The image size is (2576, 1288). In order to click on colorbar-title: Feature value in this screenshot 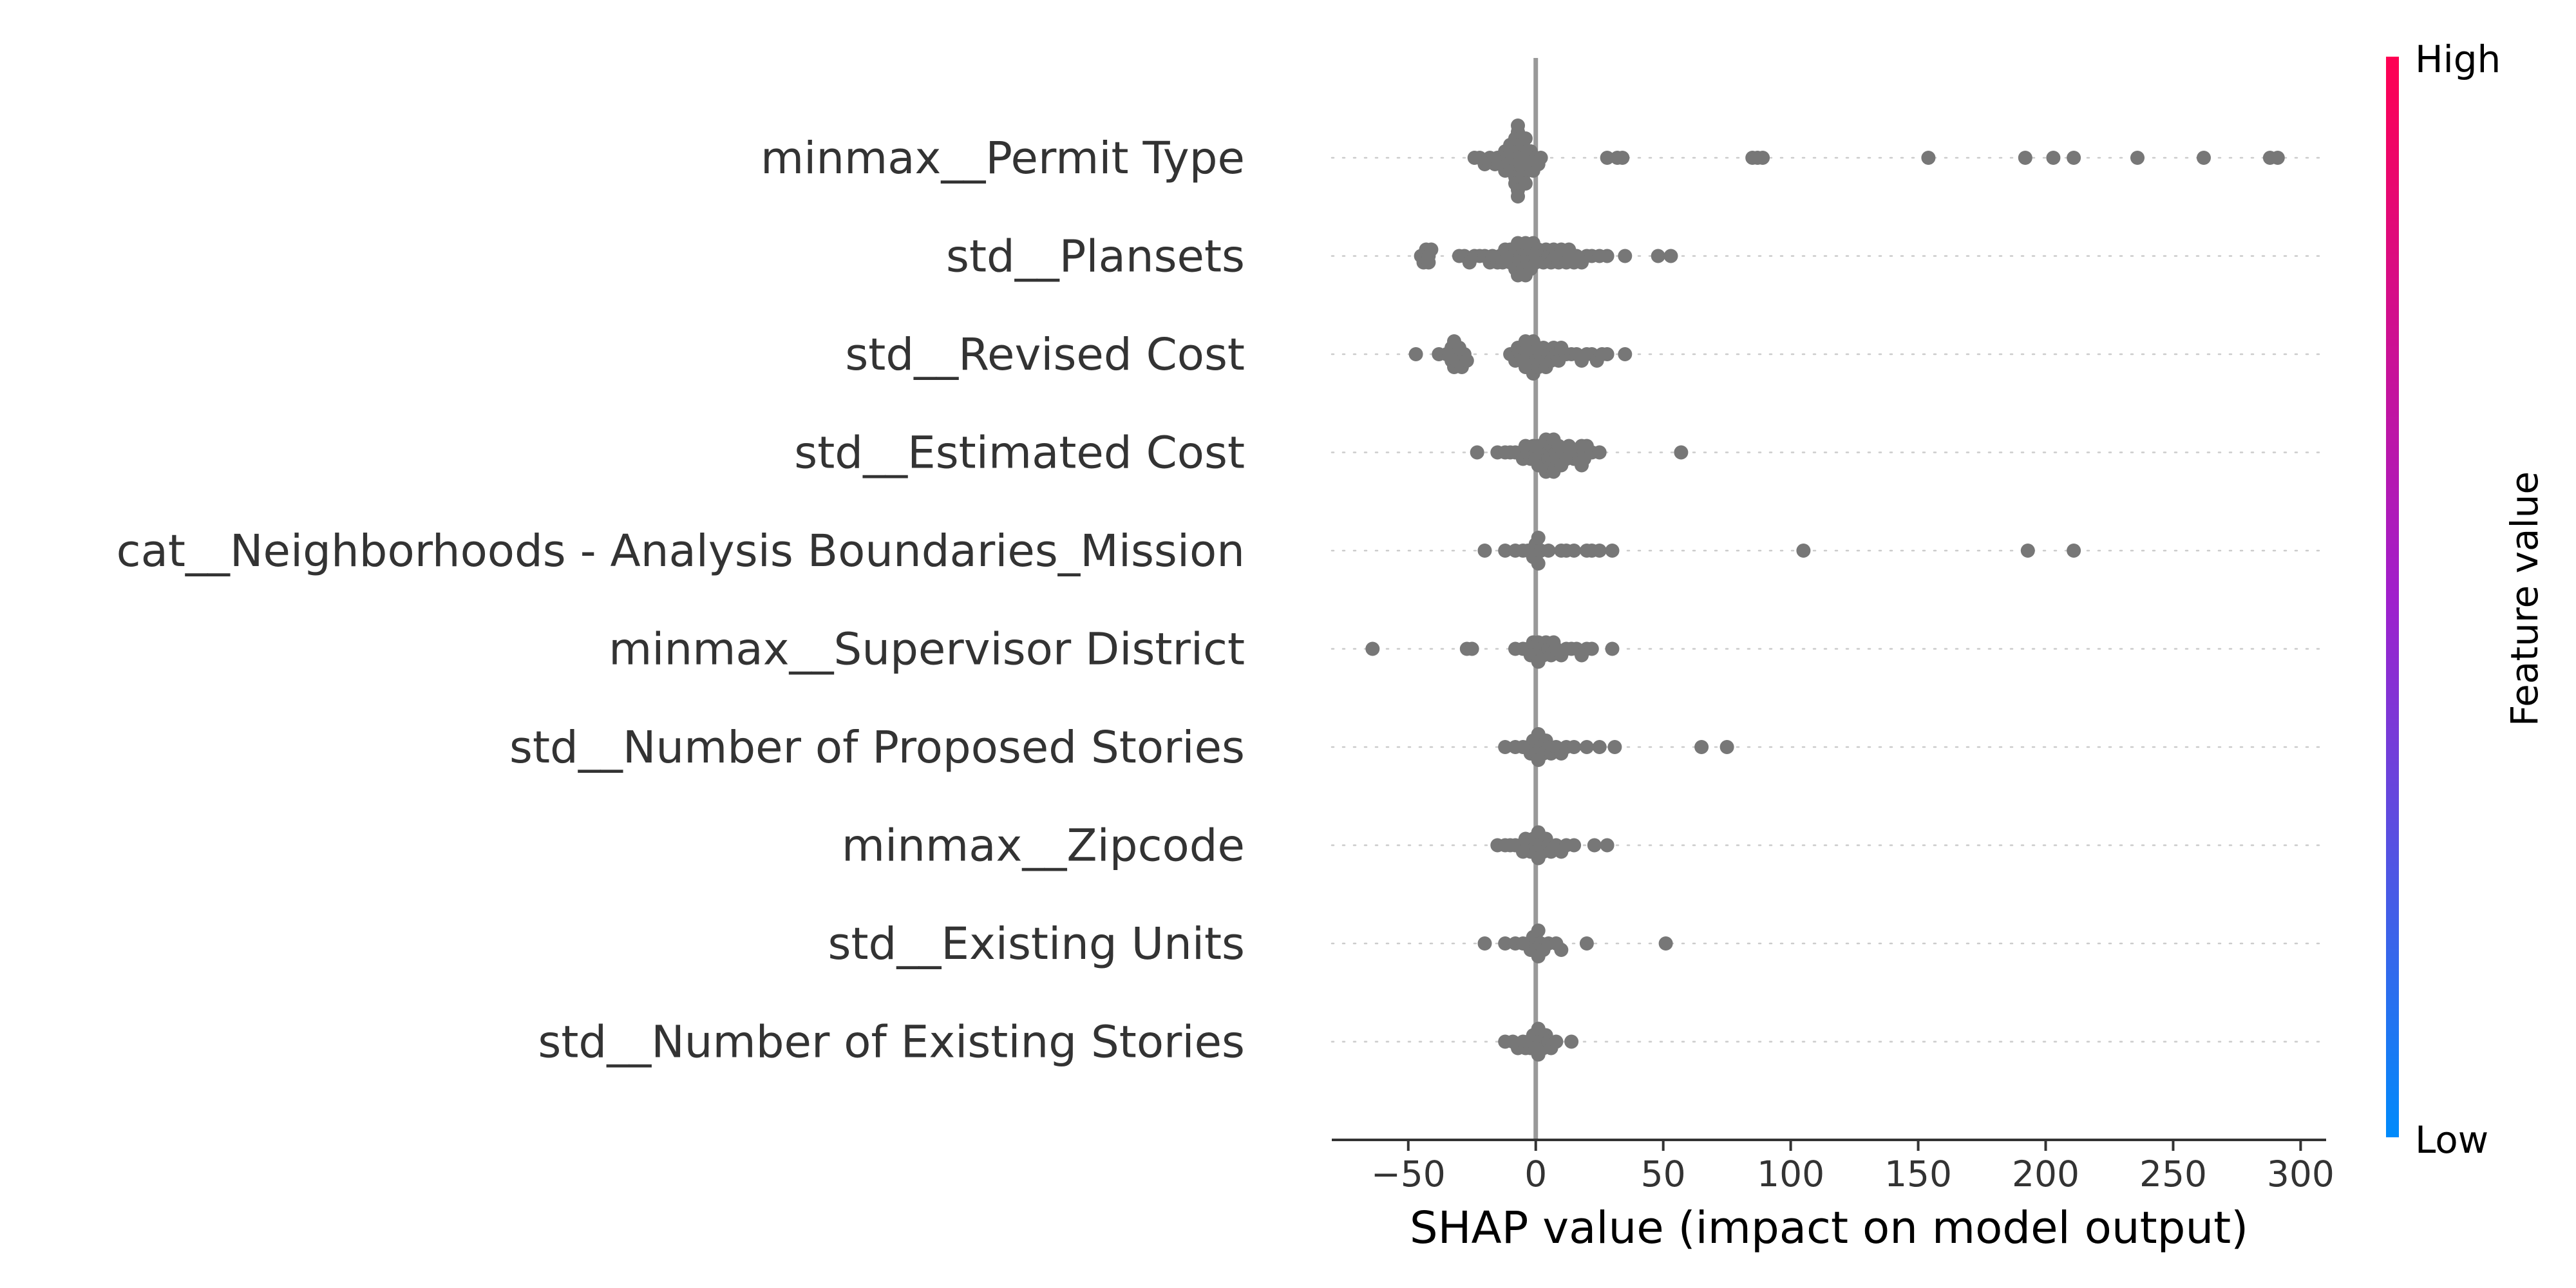, I will do `click(2524, 598)`.